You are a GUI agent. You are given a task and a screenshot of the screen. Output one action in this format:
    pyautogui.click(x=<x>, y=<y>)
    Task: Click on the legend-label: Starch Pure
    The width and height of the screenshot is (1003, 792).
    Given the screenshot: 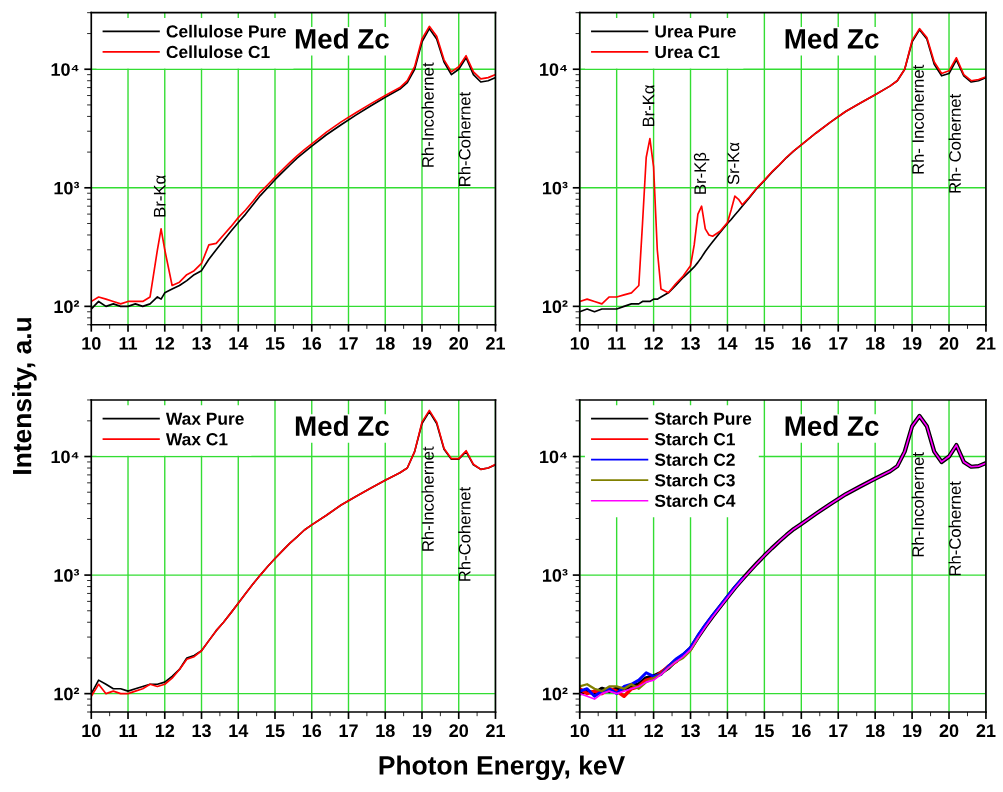 What is the action you would take?
    pyautogui.click(x=703, y=418)
    